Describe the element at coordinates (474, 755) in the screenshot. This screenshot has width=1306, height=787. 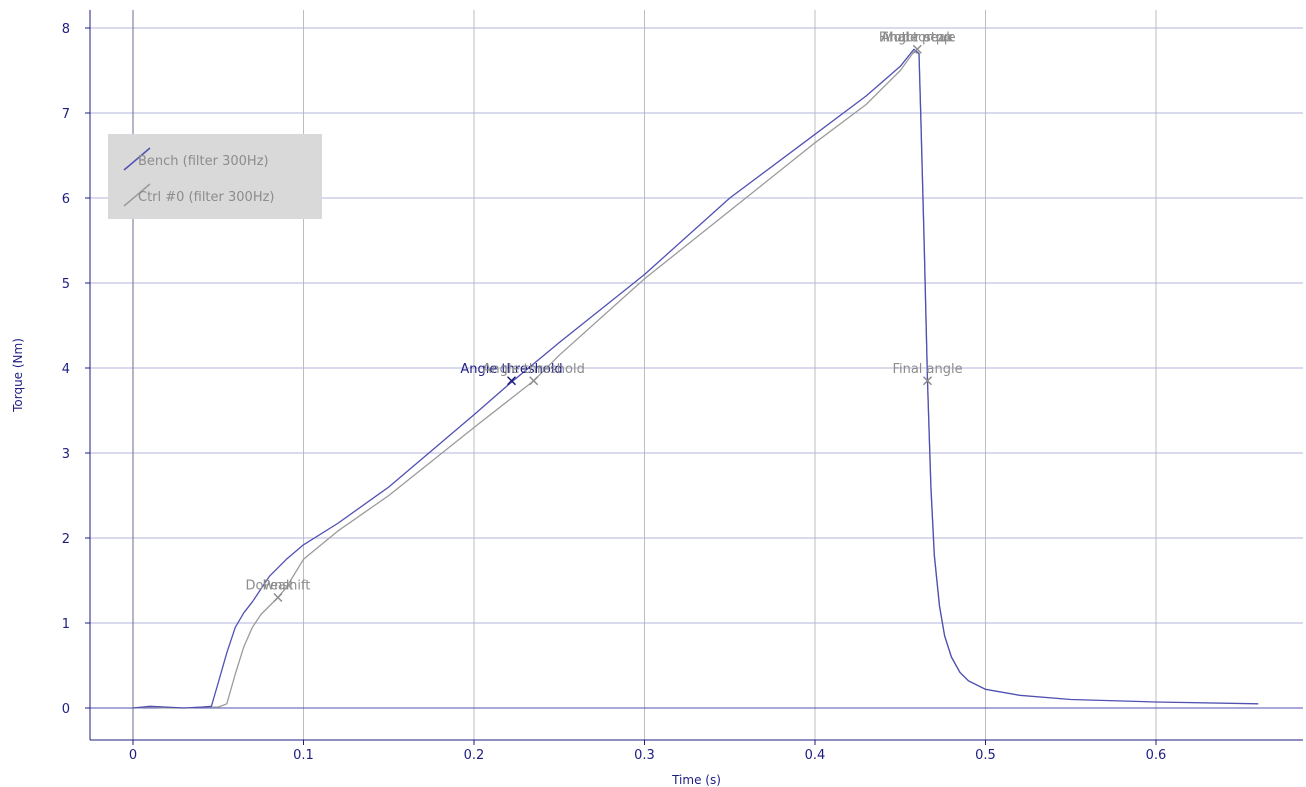
I see `x-tick-label: 0.2` at that location.